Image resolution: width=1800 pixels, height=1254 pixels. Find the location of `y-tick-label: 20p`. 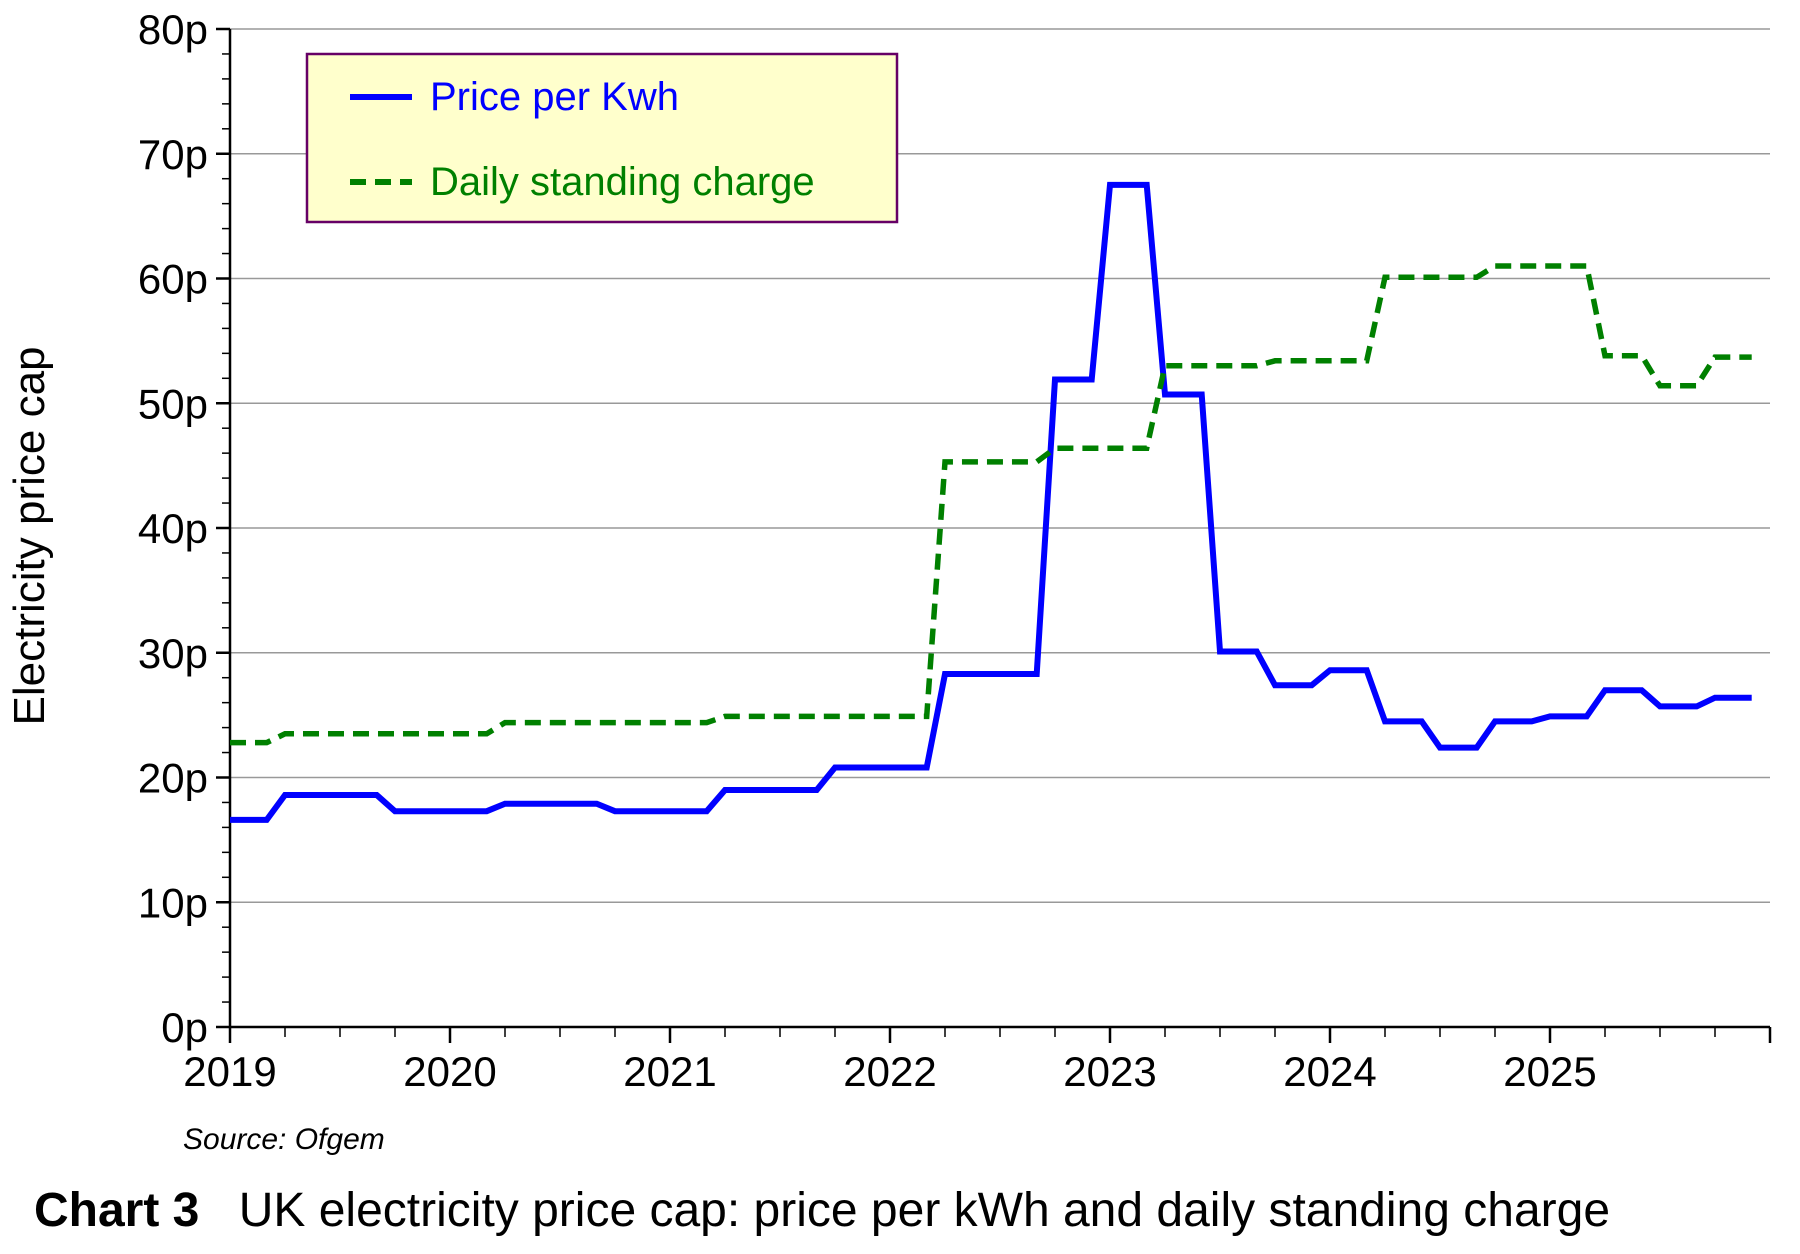

y-tick-label: 20p is located at coordinates (173, 778).